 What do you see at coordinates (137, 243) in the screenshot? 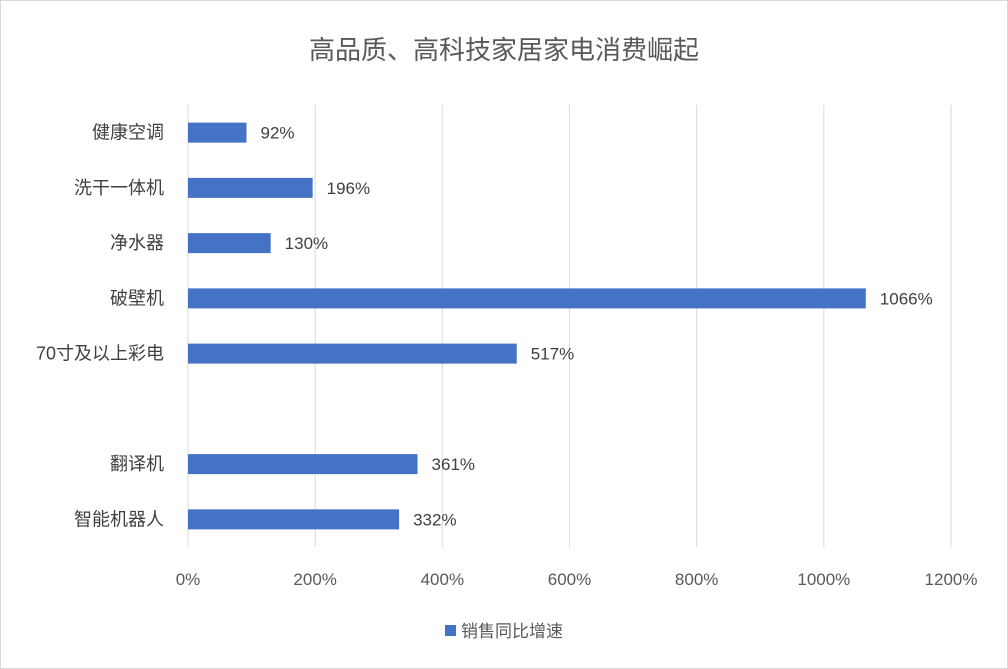
I see `category-label: 净水器` at bounding box center [137, 243].